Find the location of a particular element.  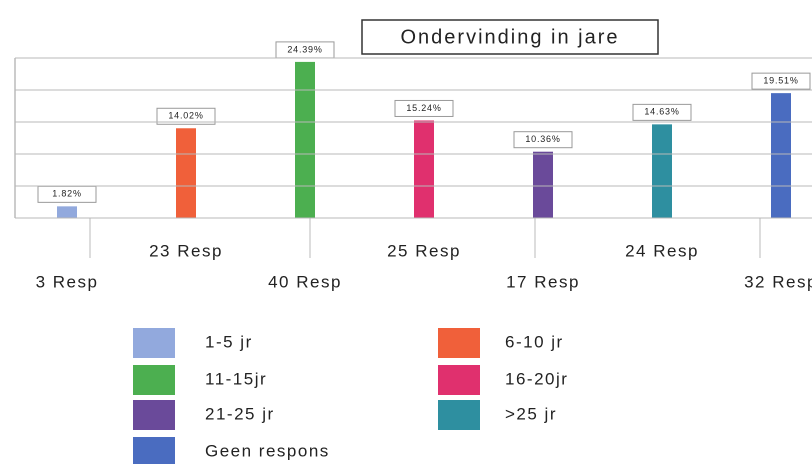

legend-label: Geen respons is located at coordinates (267, 450).